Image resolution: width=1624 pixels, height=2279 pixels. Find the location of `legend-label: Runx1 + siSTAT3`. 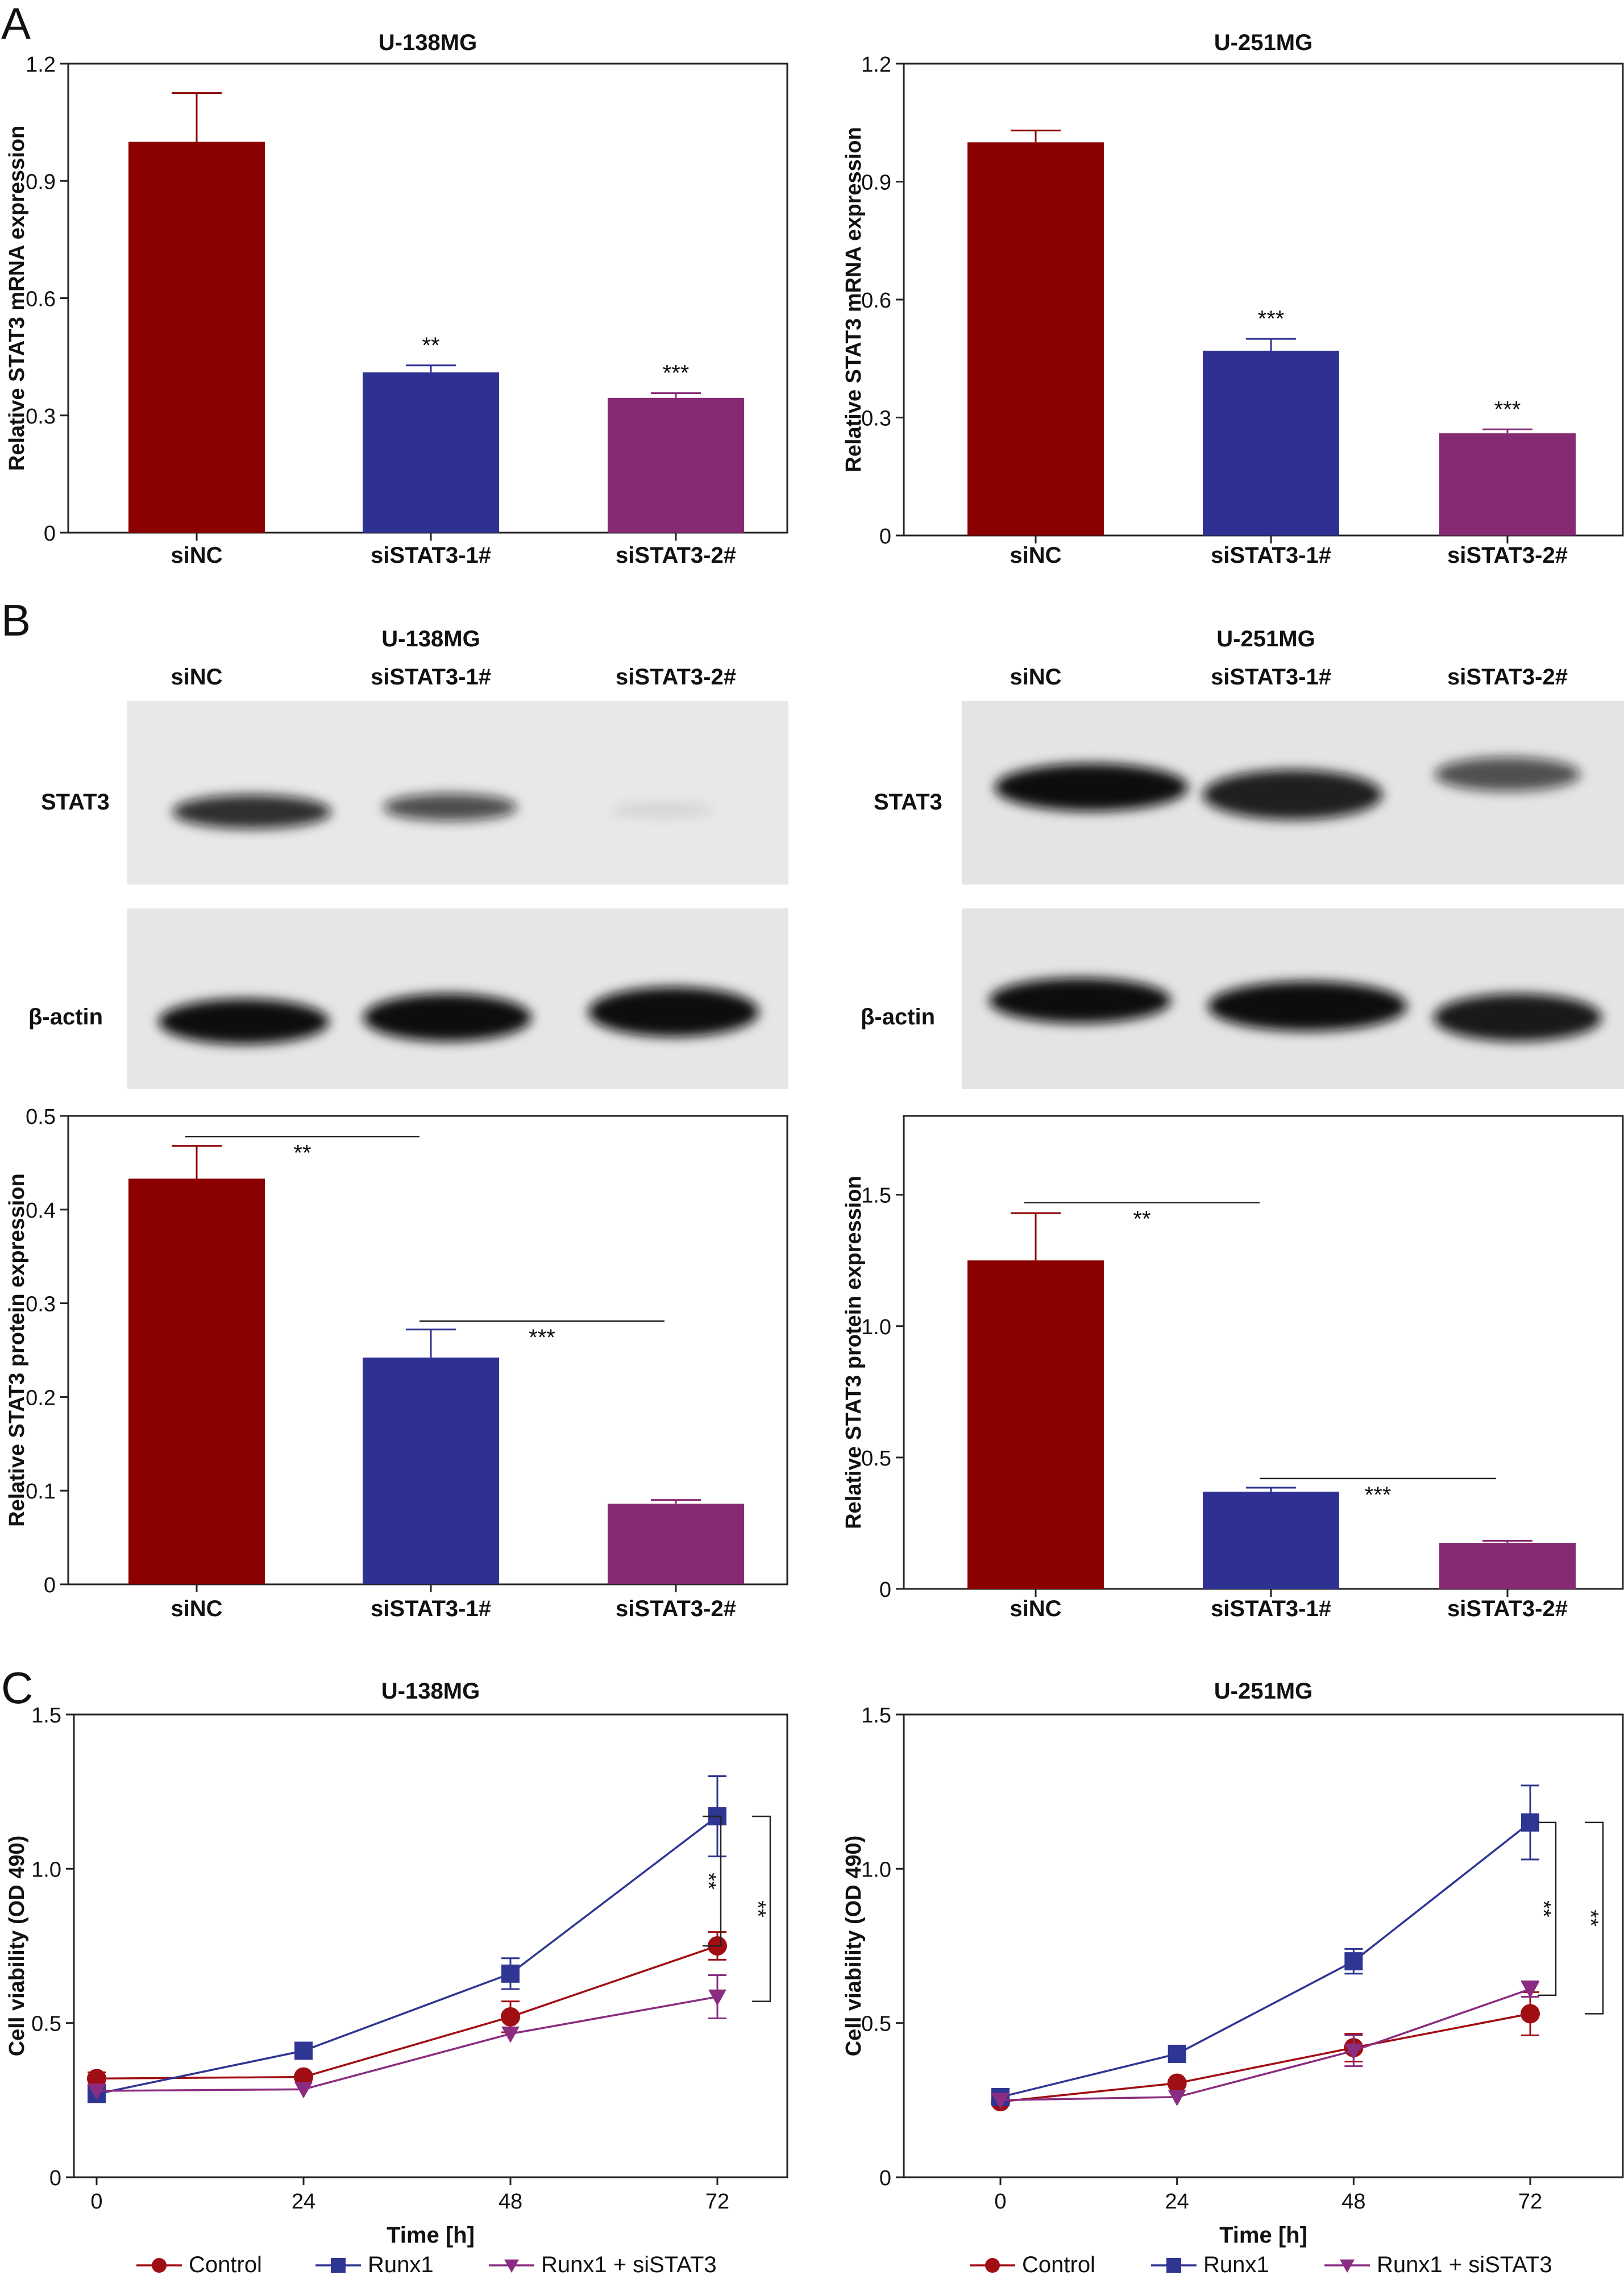

legend-label: Runx1 + siSTAT3 is located at coordinates (629, 2264).